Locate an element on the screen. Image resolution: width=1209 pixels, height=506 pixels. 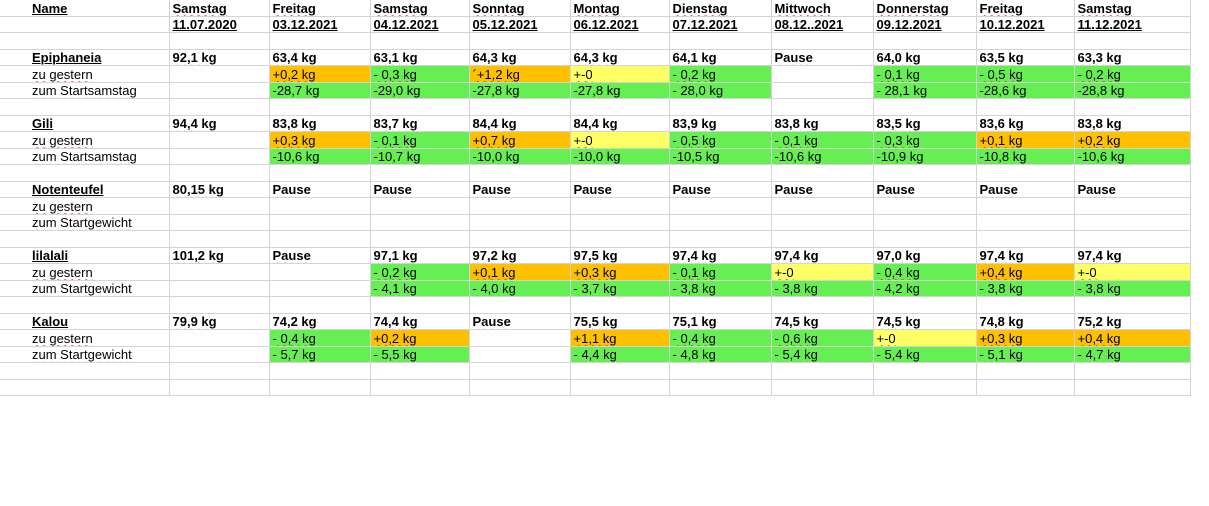
diff-yesterday-cell: +0,1 kg is located at coordinates (1025, 140).